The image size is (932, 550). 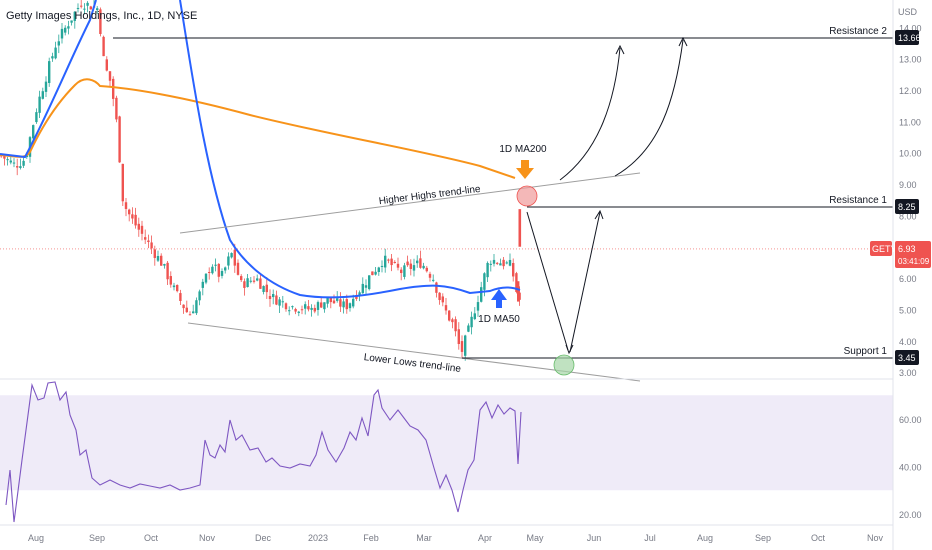 I want to click on price-tick-label: 10.00, so click(x=910, y=154).